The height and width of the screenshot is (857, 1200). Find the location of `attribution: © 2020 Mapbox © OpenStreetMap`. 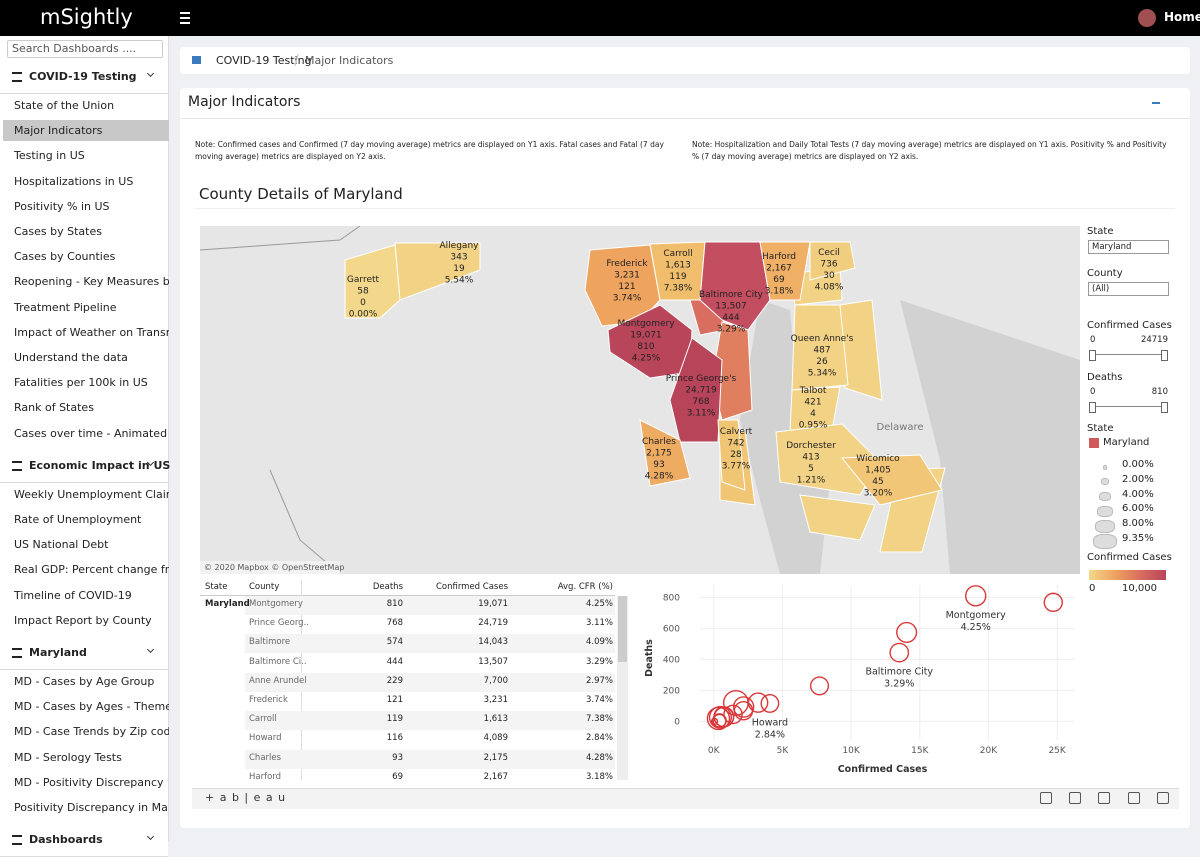

attribution: © 2020 Mapbox © OpenStreetMap is located at coordinates (274, 567).